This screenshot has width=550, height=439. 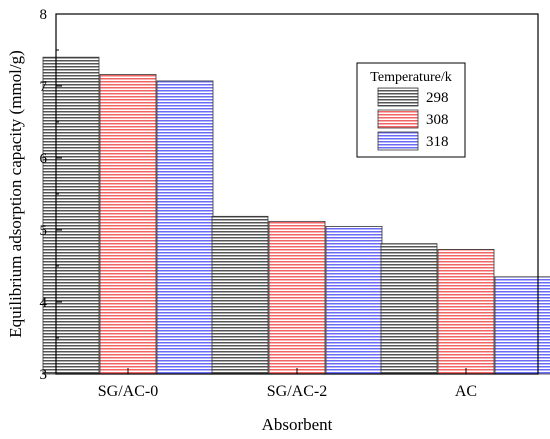 What do you see at coordinates (437, 142) in the screenshot?
I see `legend-label-318: 318` at bounding box center [437, 142].